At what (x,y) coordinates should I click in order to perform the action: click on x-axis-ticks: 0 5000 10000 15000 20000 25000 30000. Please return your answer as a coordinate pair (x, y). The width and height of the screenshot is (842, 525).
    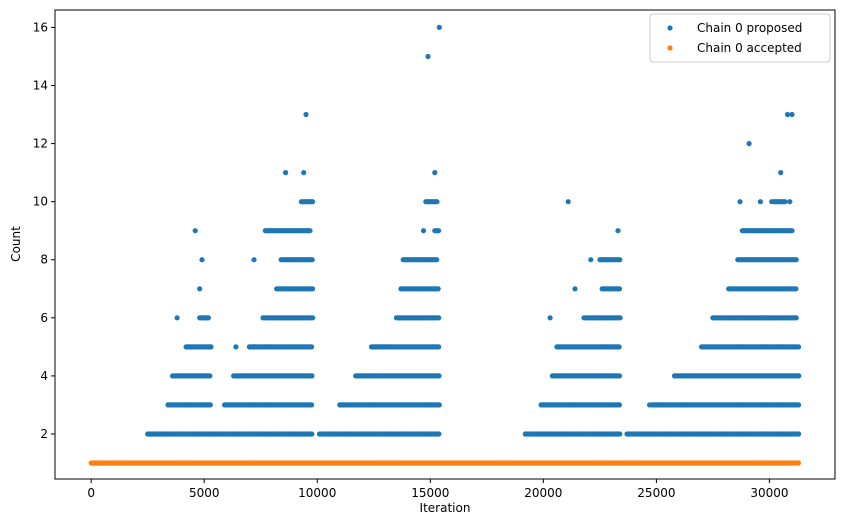
    Looking at the image, I should click on (438, 489).